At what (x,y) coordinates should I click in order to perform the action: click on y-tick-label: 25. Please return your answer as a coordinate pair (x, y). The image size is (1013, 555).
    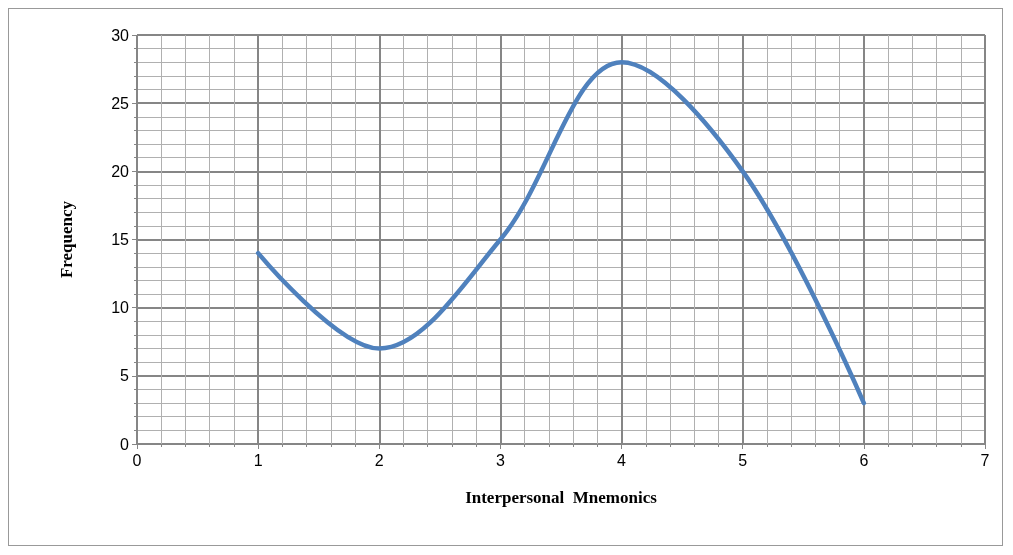
    Looking at the image, I should click on (120, 103).